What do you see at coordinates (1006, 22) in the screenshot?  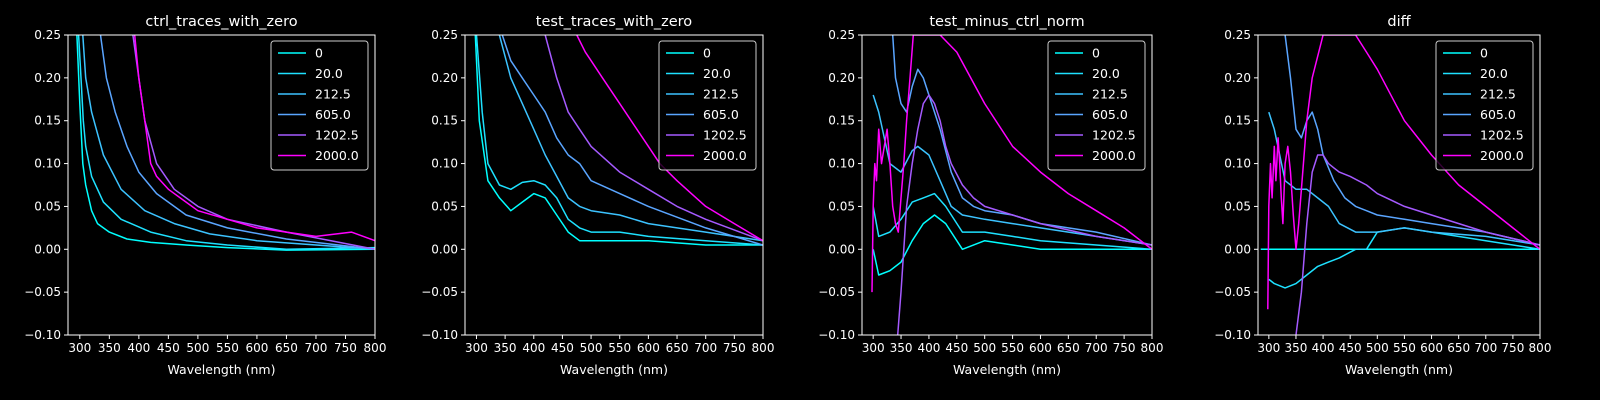 I see `chart-title: test_minus_ctrl_norm` at bounding box center [1006, 22].